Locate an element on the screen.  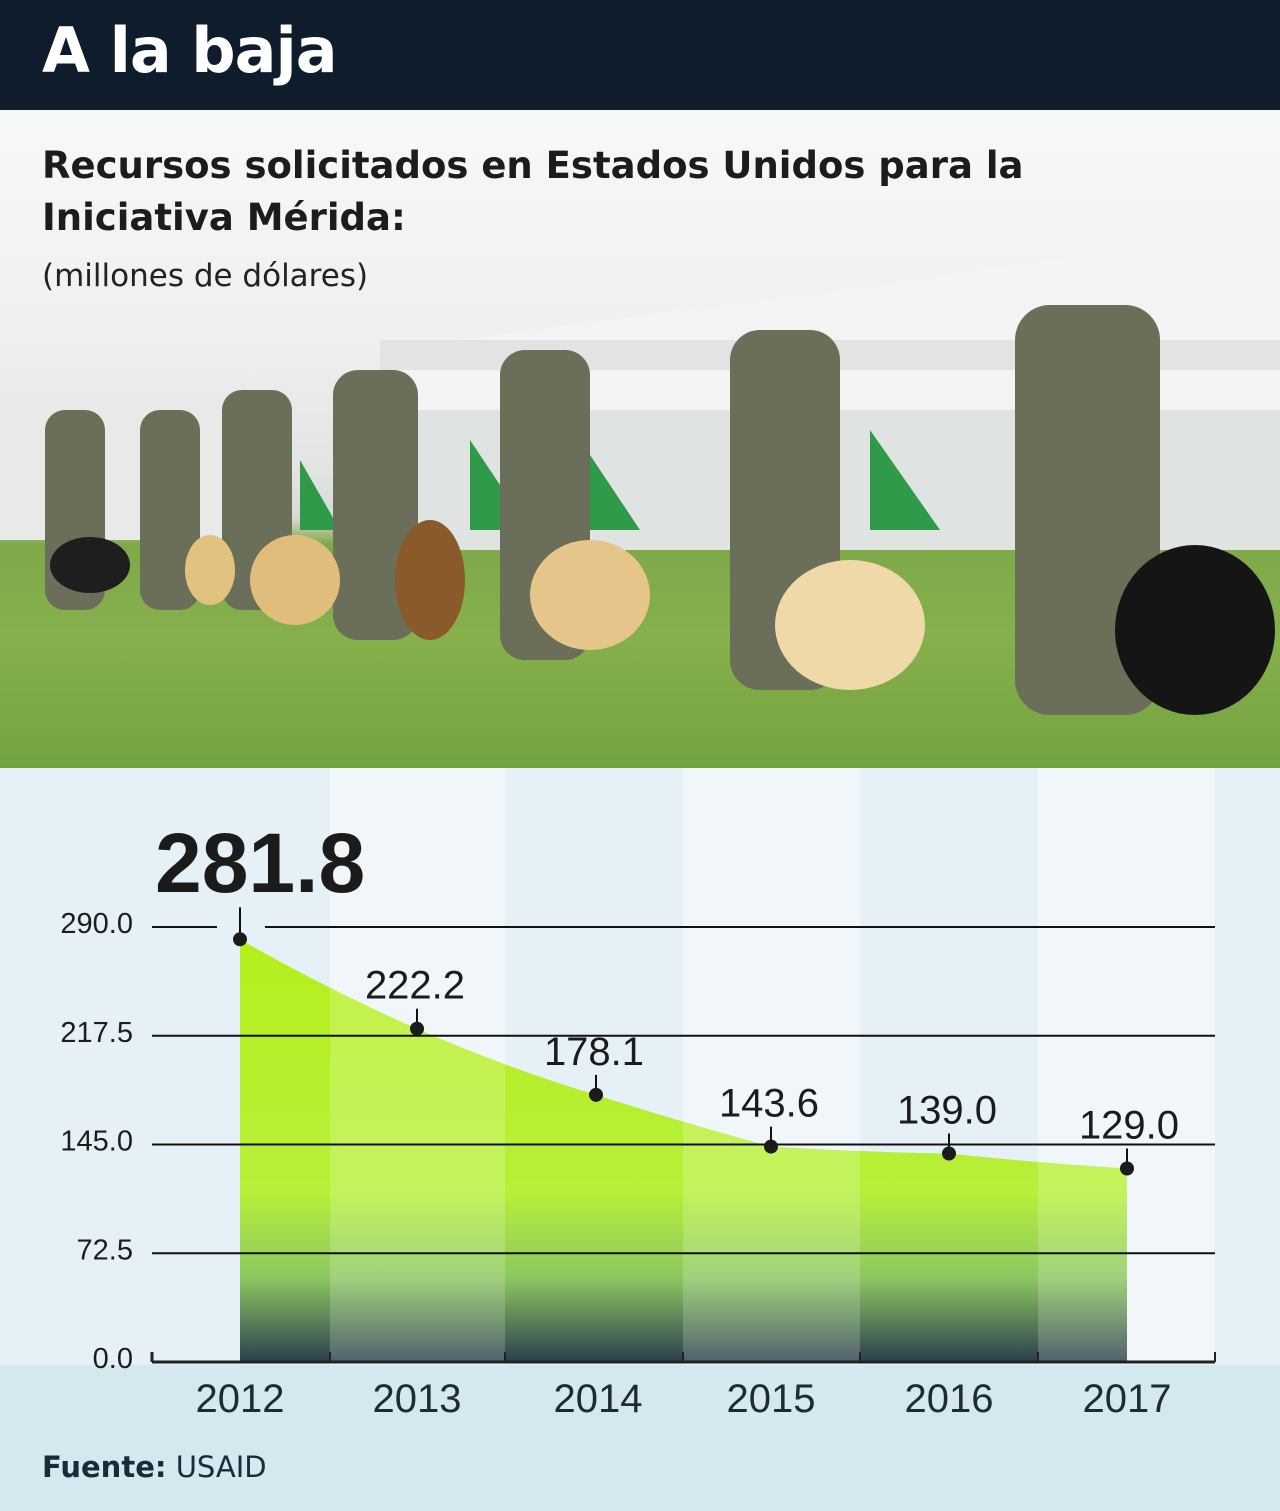
data-label-highlight: 281.8 is located at coordinates (260, 863).